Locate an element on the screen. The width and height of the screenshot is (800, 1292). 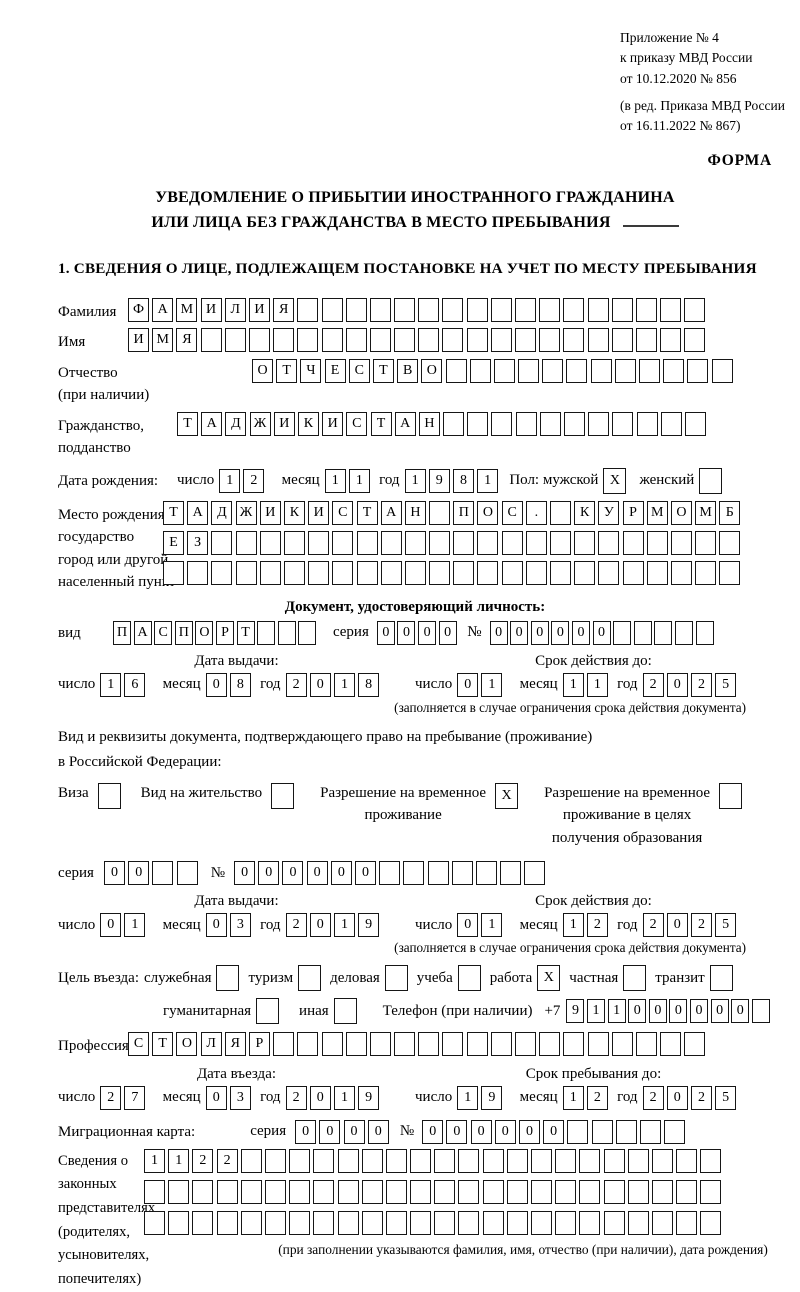
form-cell: Ж is located at coordinates (246, 512).